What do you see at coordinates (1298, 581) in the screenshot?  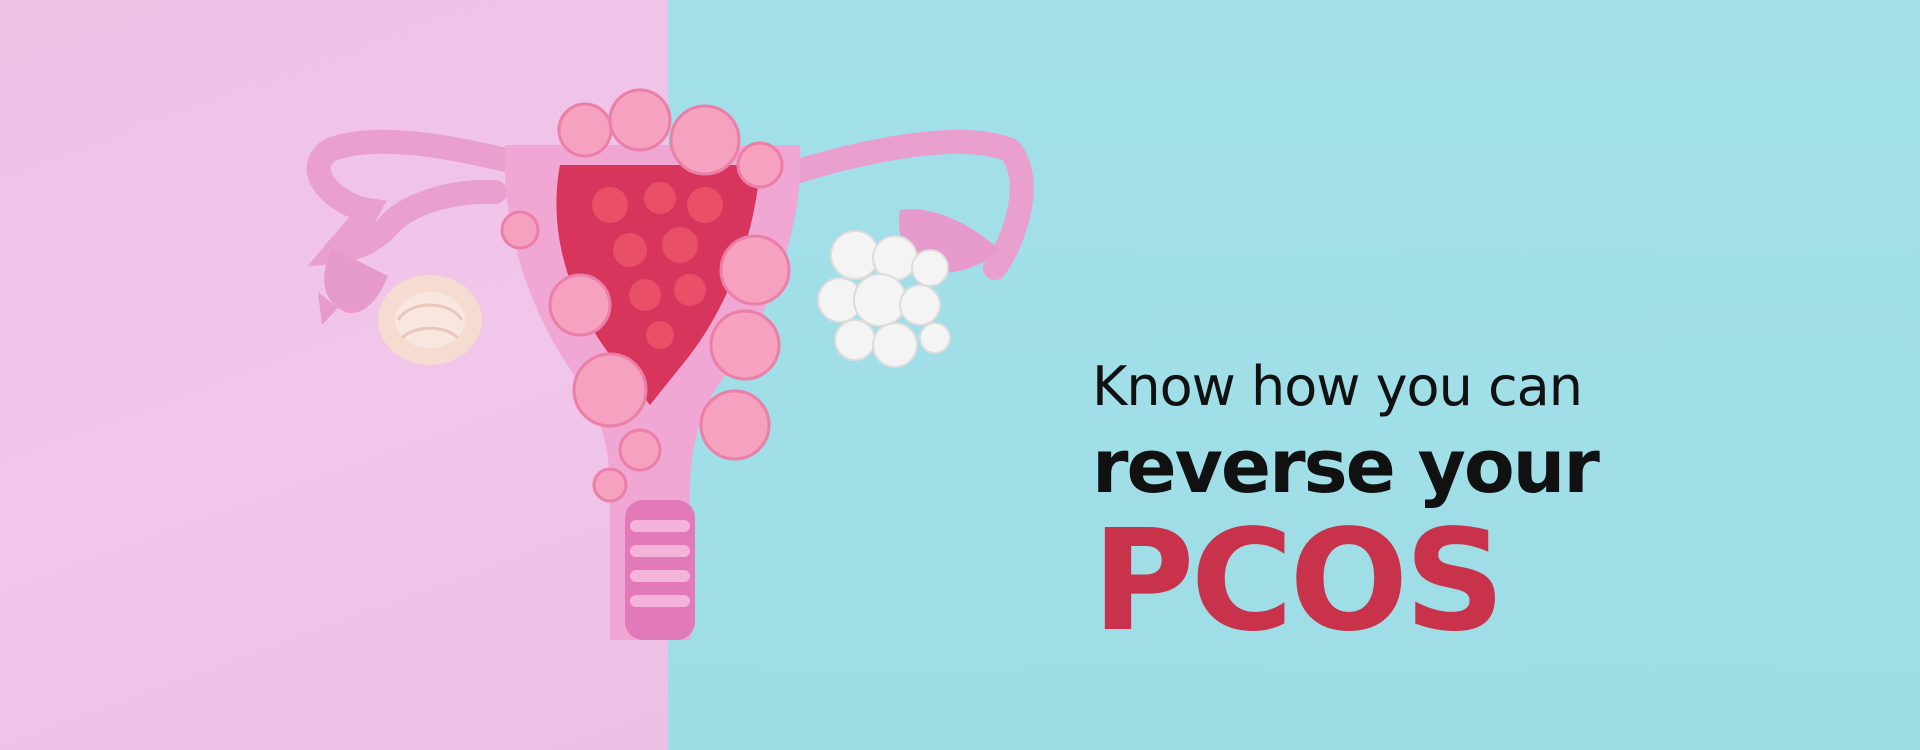 I see `headline-line-pcos: PCOS` at bounding box center [1298, 581].